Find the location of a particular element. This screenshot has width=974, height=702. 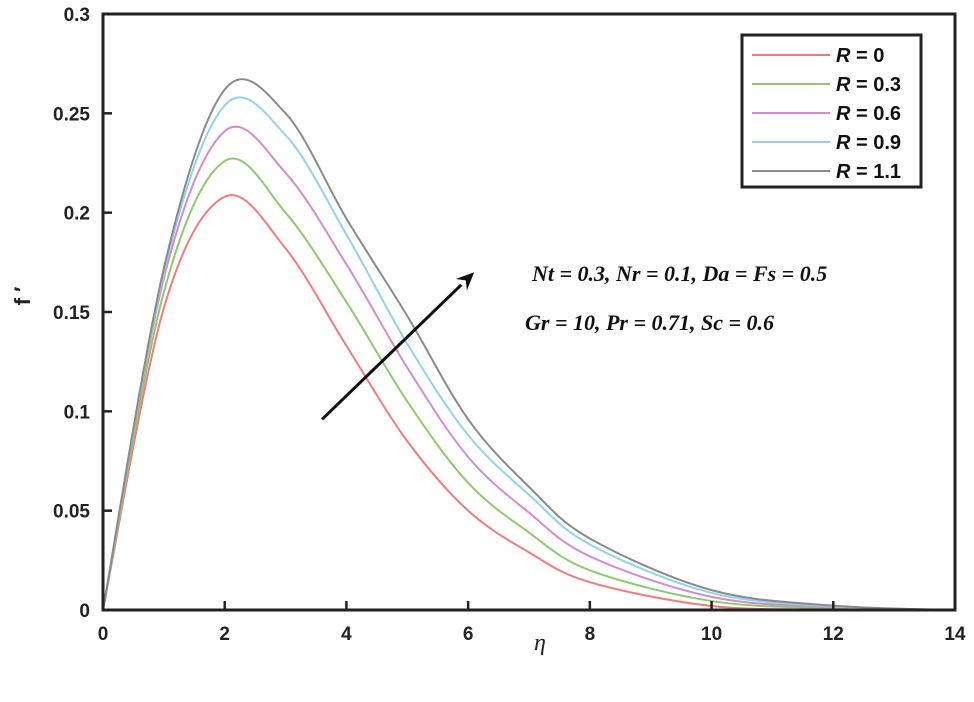

annotation-parameters-line2: Gr = 10, Pr = 0.71, Sc = 0.6 is located at coordinates (649, 322).